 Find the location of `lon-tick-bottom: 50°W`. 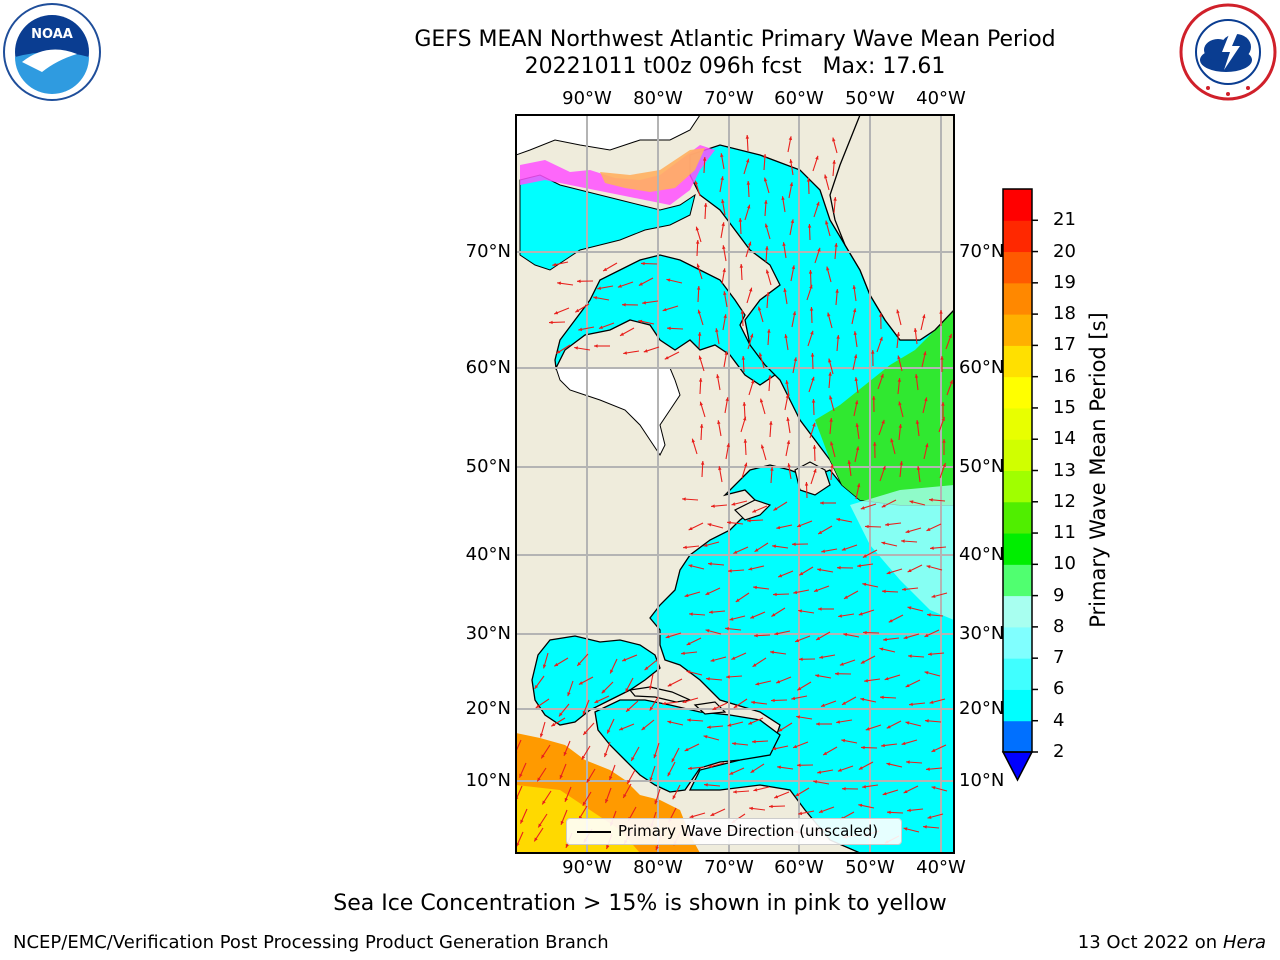

lon-tick-bottom: 50°W is located at coordinates (870, 867).